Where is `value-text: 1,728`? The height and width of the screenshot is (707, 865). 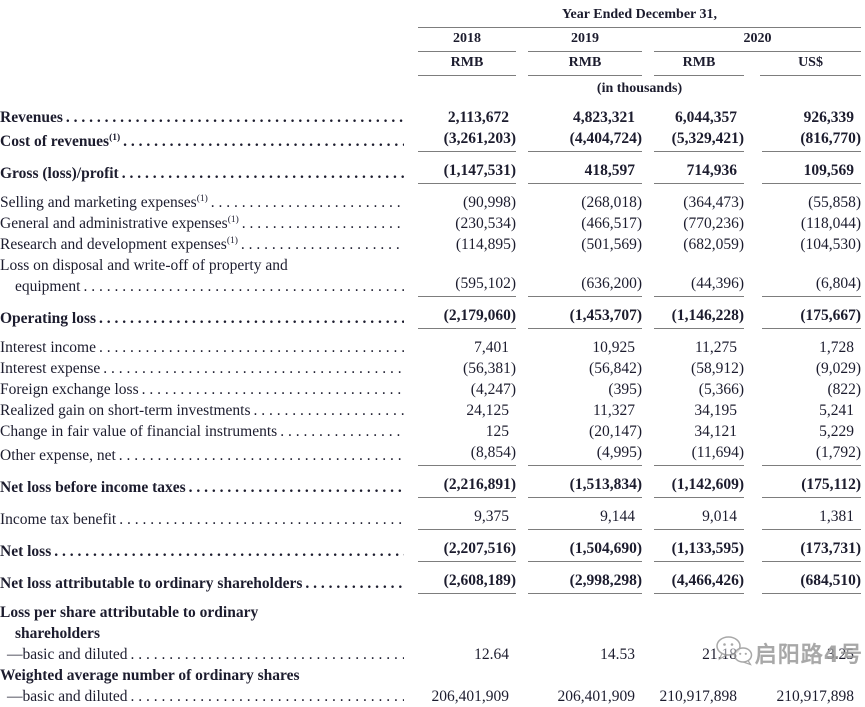
value-text: 1,728 is located at coordinates (837, 347).